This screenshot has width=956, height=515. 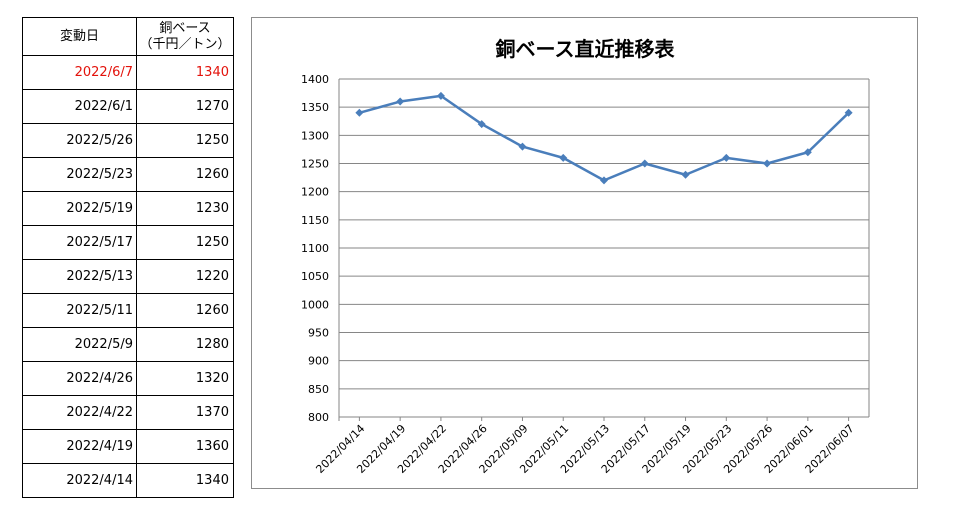 I want to click on table-row: 2022/5/11 1260, so click(x=128, y=310).